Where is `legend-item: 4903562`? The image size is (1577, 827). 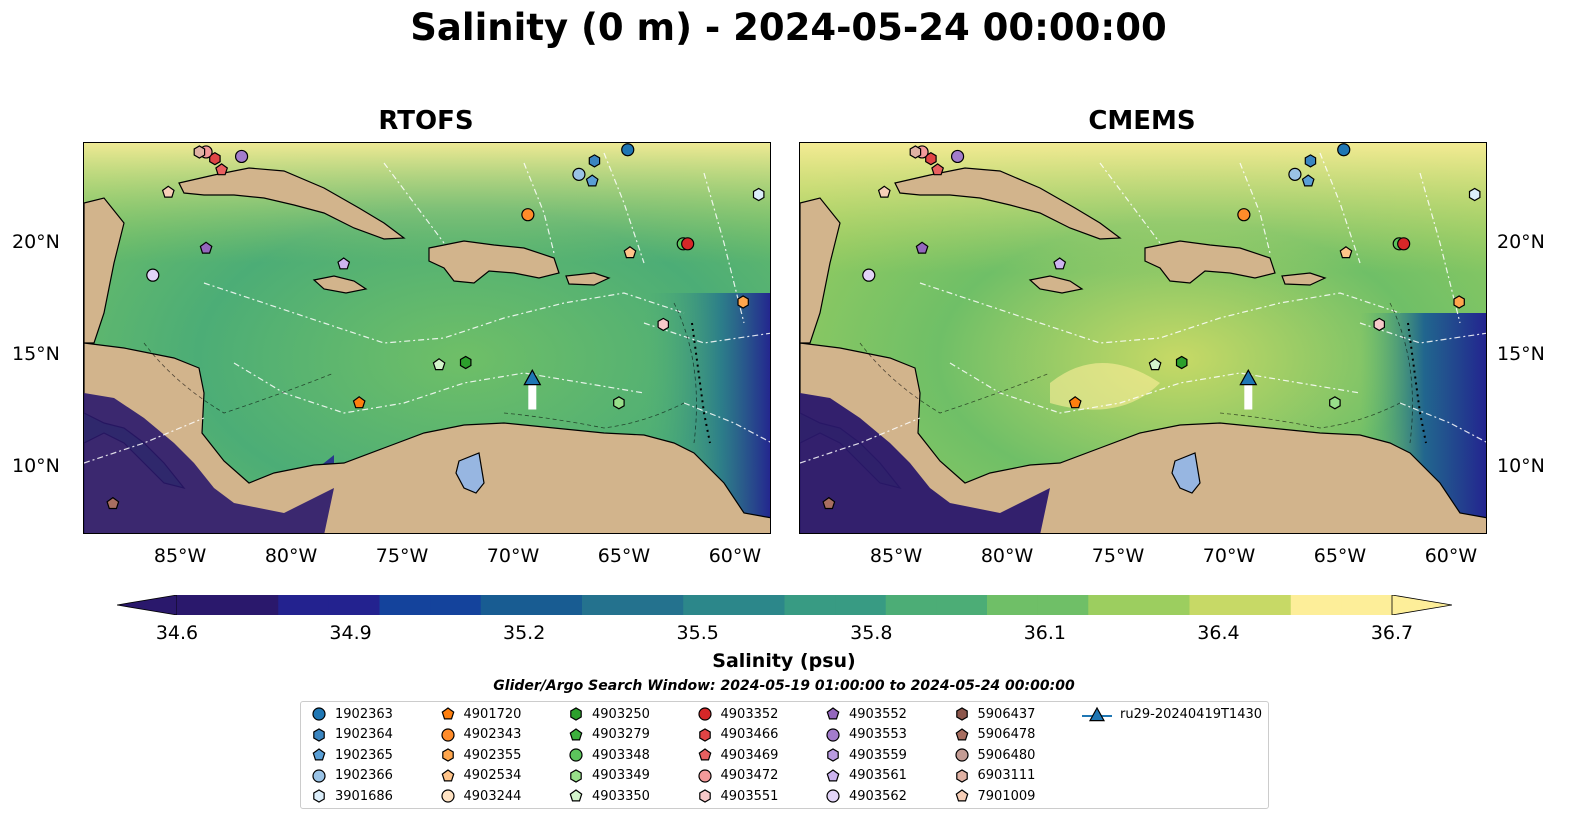
legend-item: 4903562 is located at coordinates (866, 796).